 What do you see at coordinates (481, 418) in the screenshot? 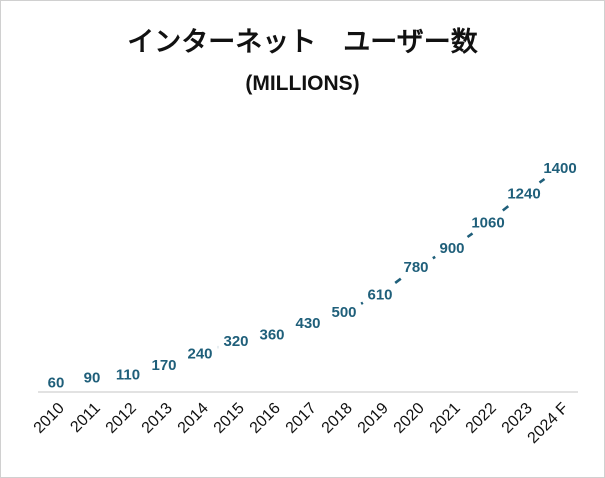
I see `x-tick-label: 2022` at bounding box center [481, 418].